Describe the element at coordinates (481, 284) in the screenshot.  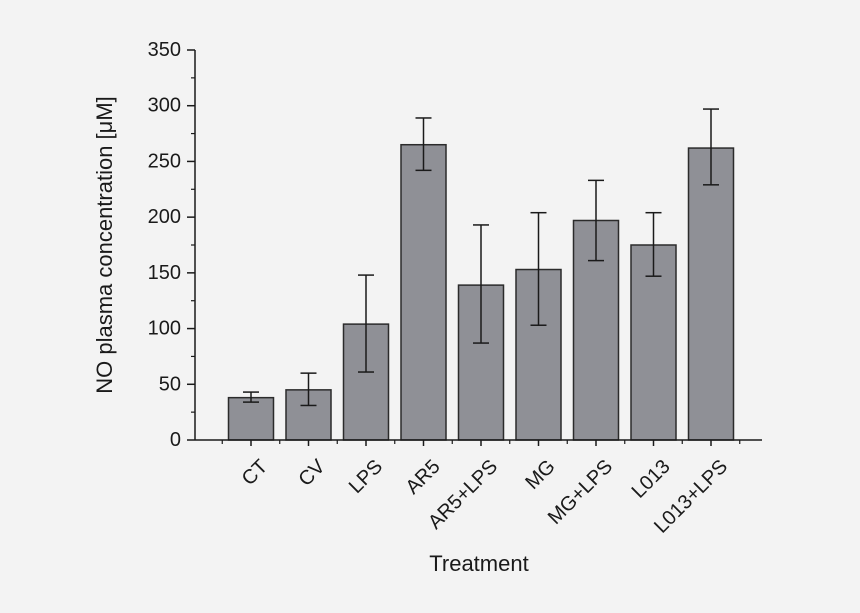
I see `error-bar-ar5-lps` at that location.